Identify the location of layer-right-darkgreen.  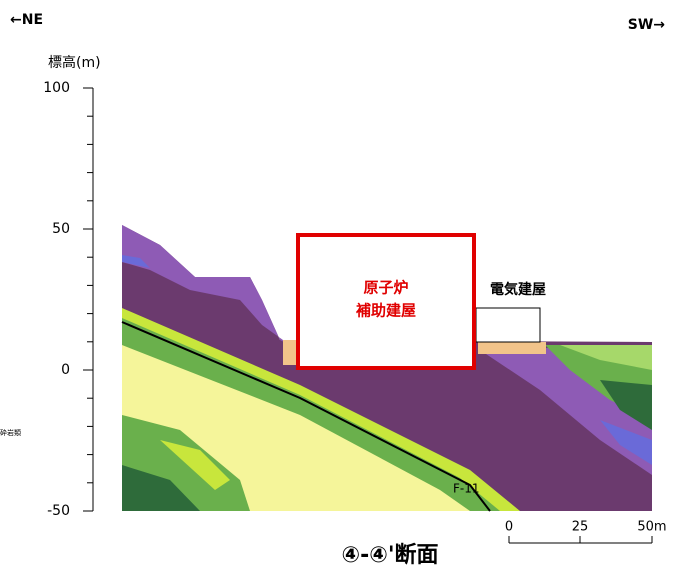
(626, 405).